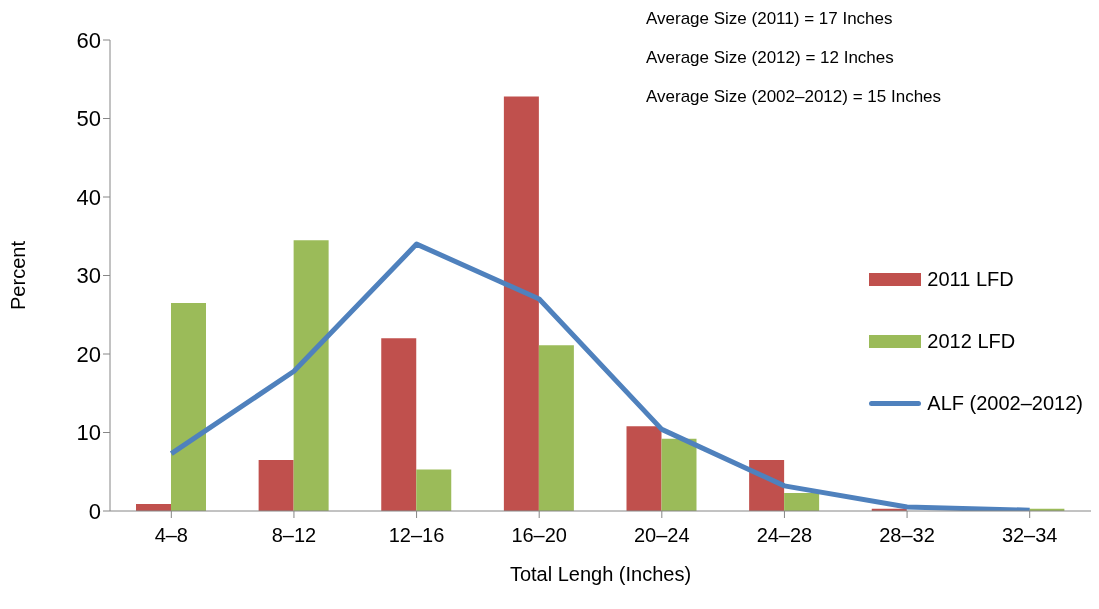 This screenshot has height=609, width=1099. Describe the element at coordinates (971, 341) in the screenshot. I see `legend-label: 2012 LFD` at that location.